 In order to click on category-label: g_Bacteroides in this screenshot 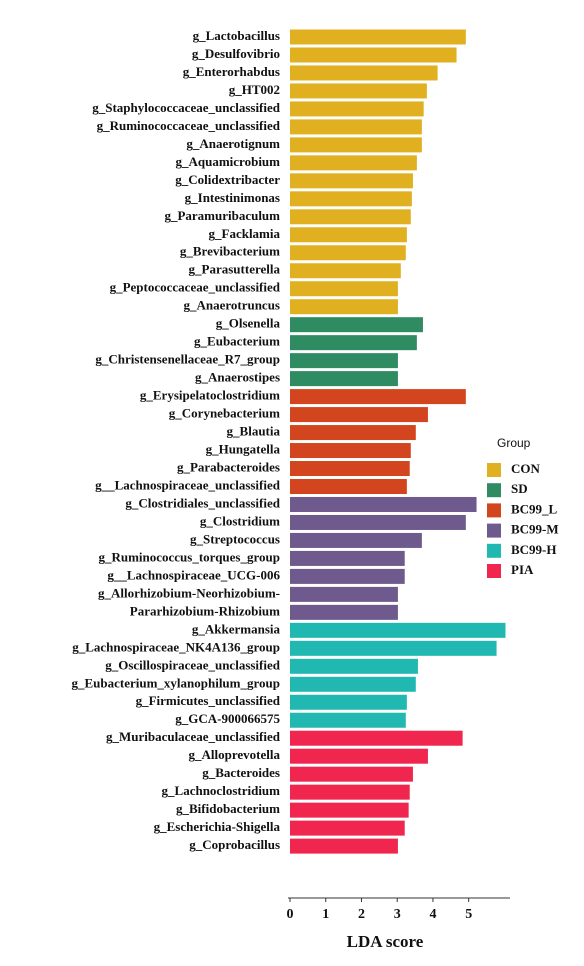, I will do `click(241, 772)`.